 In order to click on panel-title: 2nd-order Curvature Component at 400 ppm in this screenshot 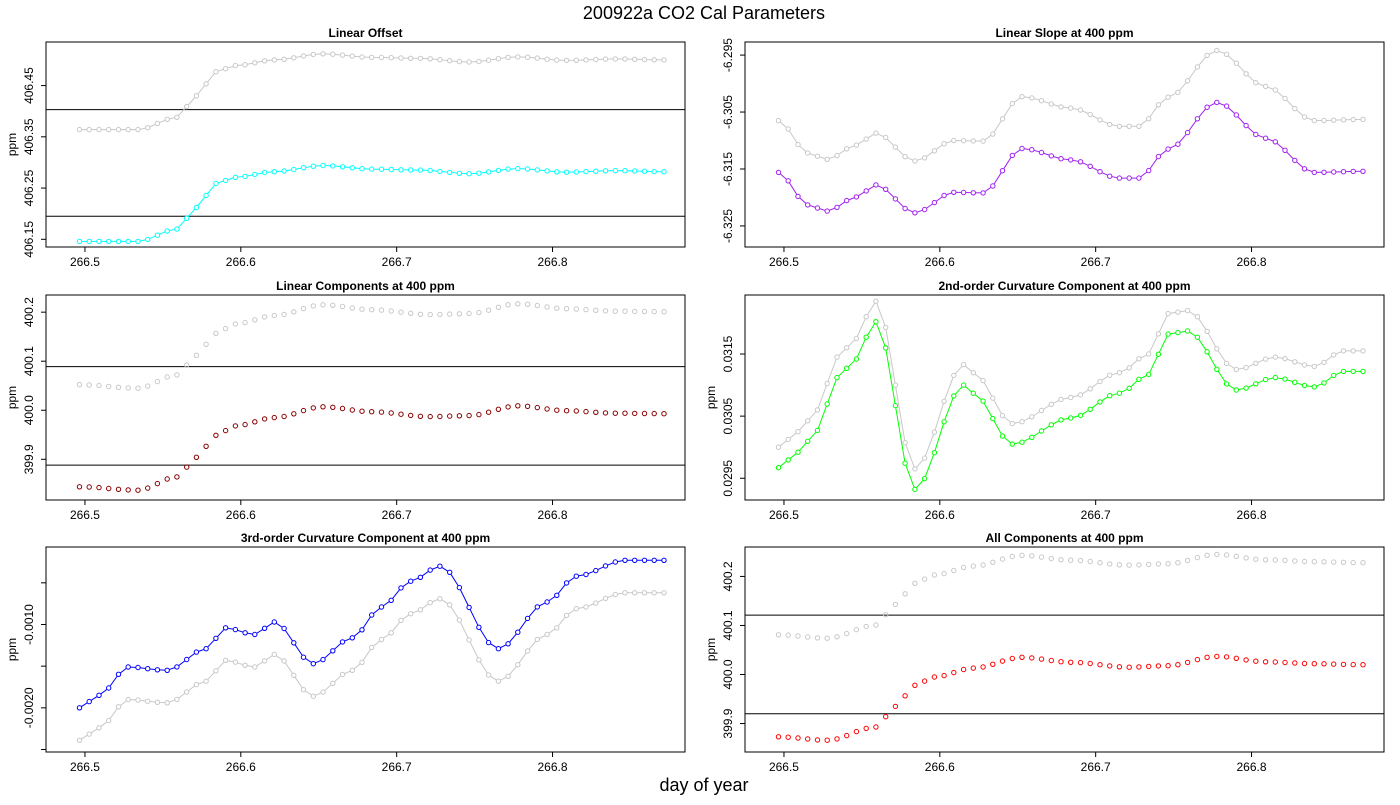, I will do `click(1064, 286)`.